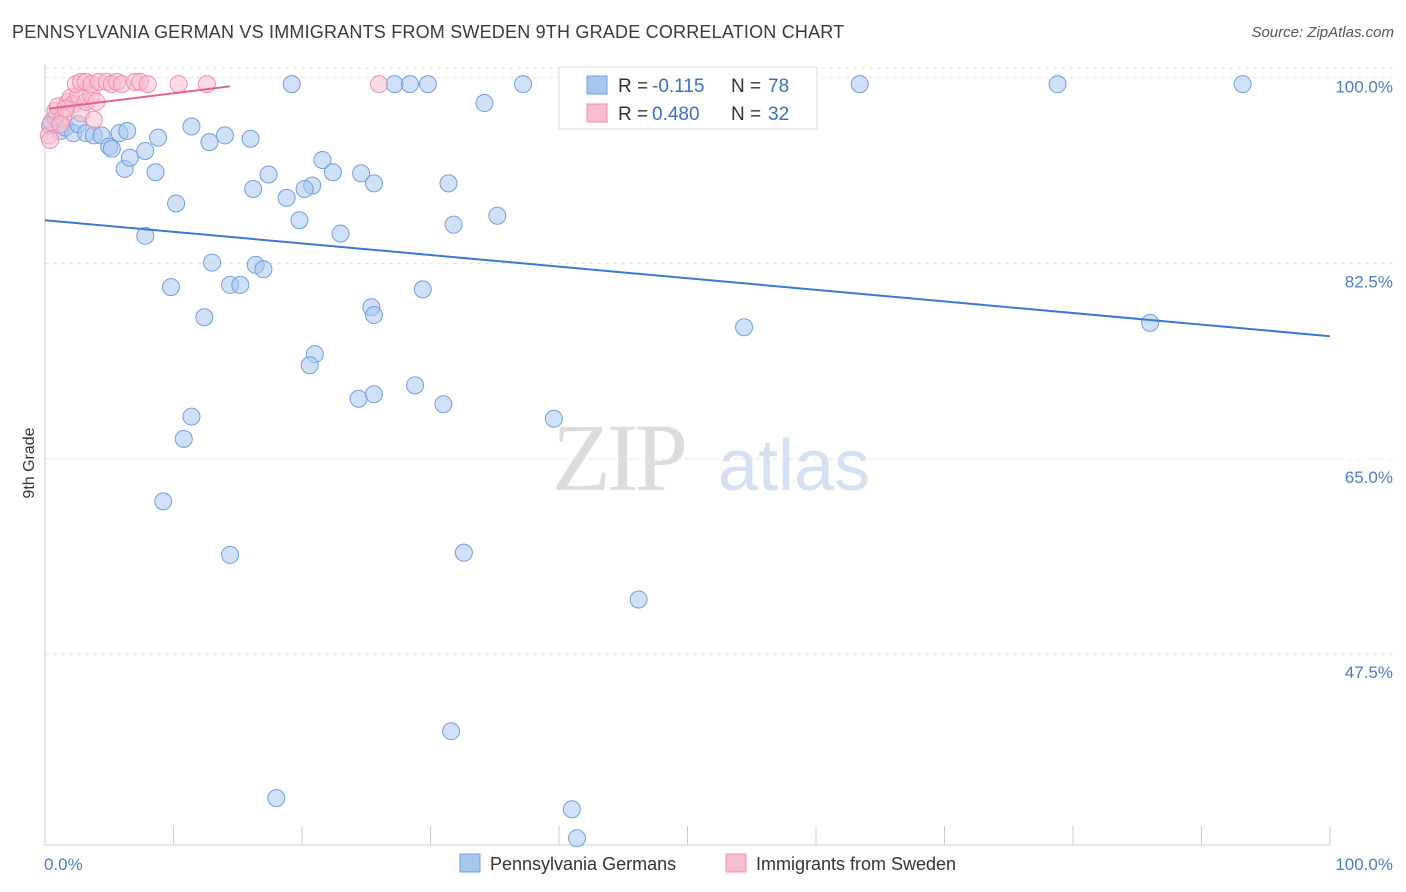 The width and height of the screenshot is (1406, 892). Describe the element at coordinates (1369, 282) in the screenshot. I see `y-tick-label-1: 82.5%` at that location.